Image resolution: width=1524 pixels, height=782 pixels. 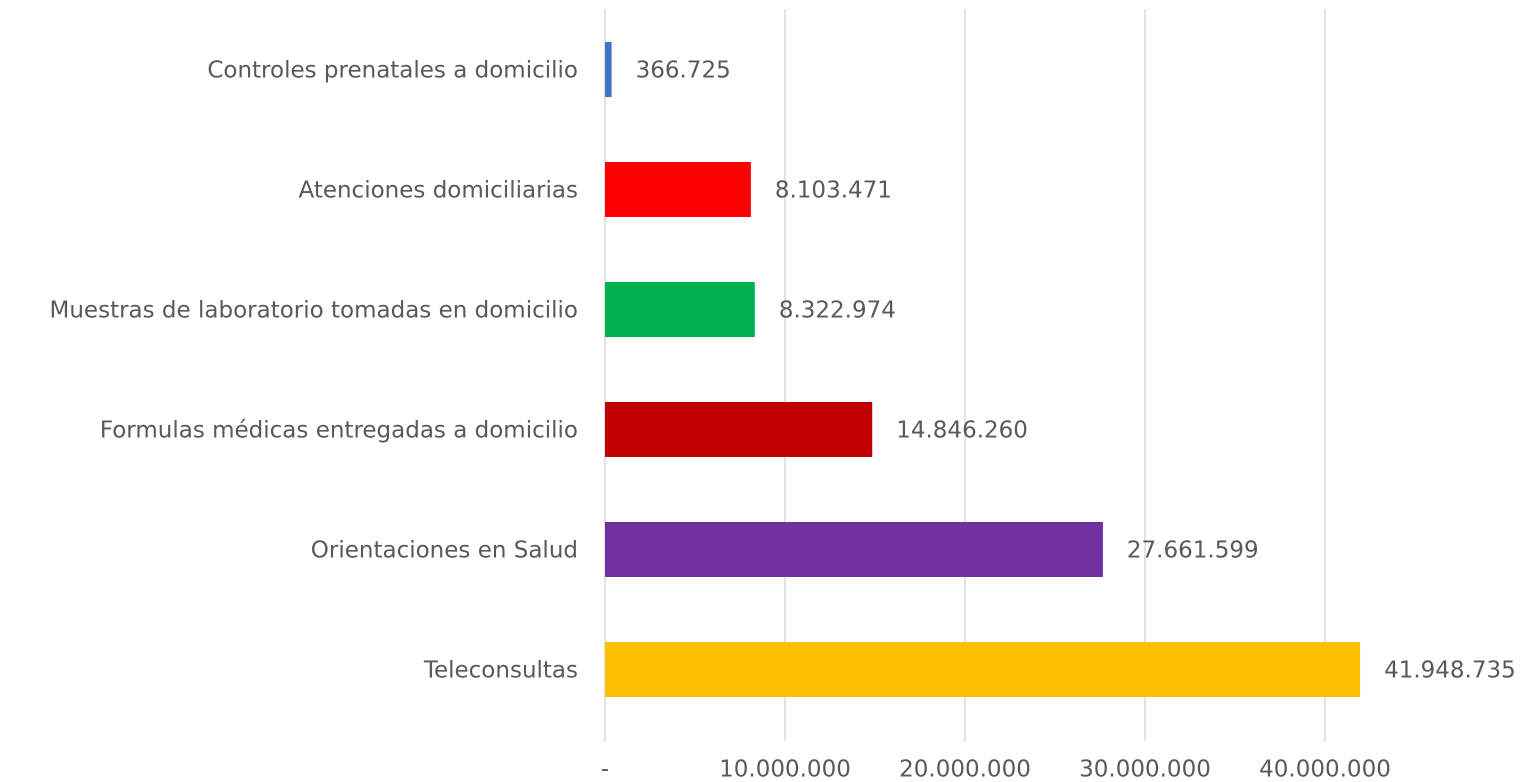 I want to click on x-tick-label: 30.000.000, so click(x=1145, y=769).